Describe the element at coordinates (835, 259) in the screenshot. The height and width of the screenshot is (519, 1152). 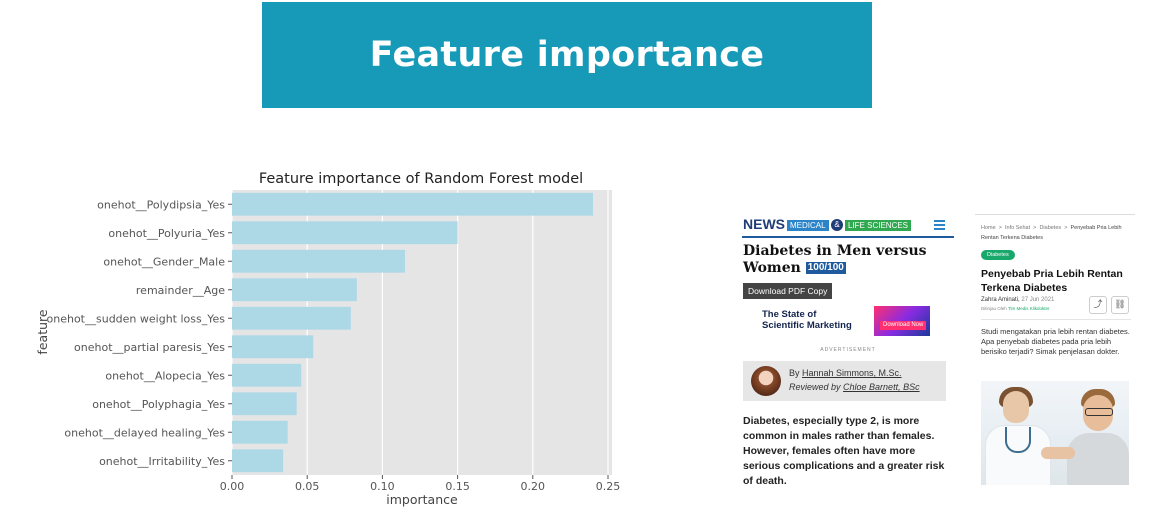
I see `news-article-title: Diabetes in Men versus Women 100/100` at that location.